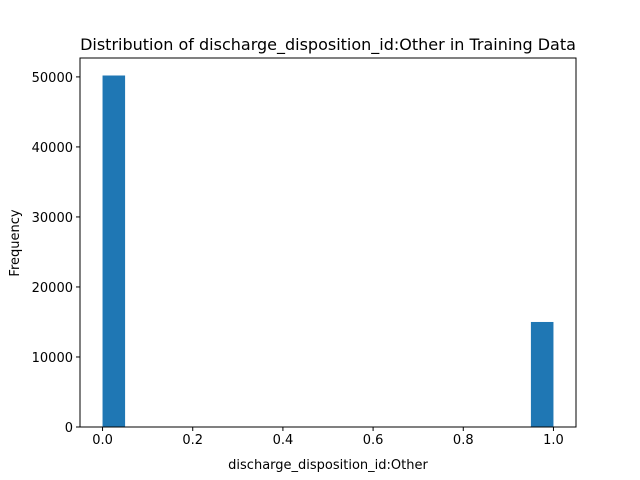 The width and height of the screenshot is (640, 480). Describe the element at coordinates (373, 440) in the screenshot. I see `x-tick-label-3: 0.6` at that location.